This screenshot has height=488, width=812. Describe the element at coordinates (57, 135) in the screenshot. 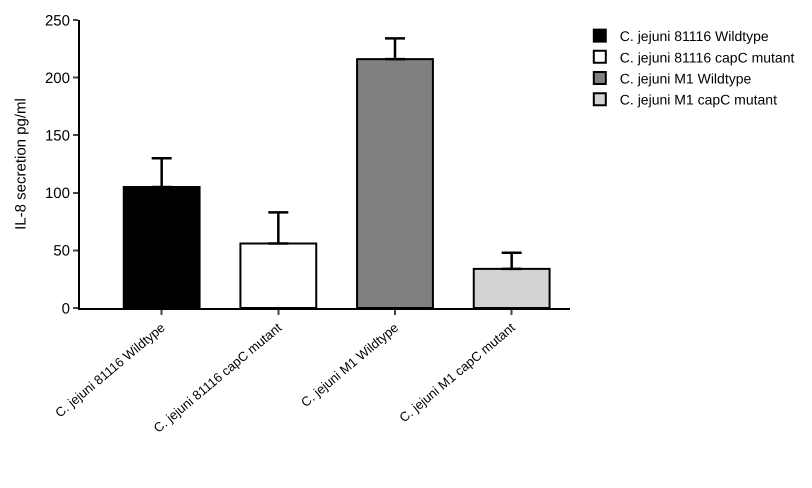

I see `y-tick-label: 150` at that location.